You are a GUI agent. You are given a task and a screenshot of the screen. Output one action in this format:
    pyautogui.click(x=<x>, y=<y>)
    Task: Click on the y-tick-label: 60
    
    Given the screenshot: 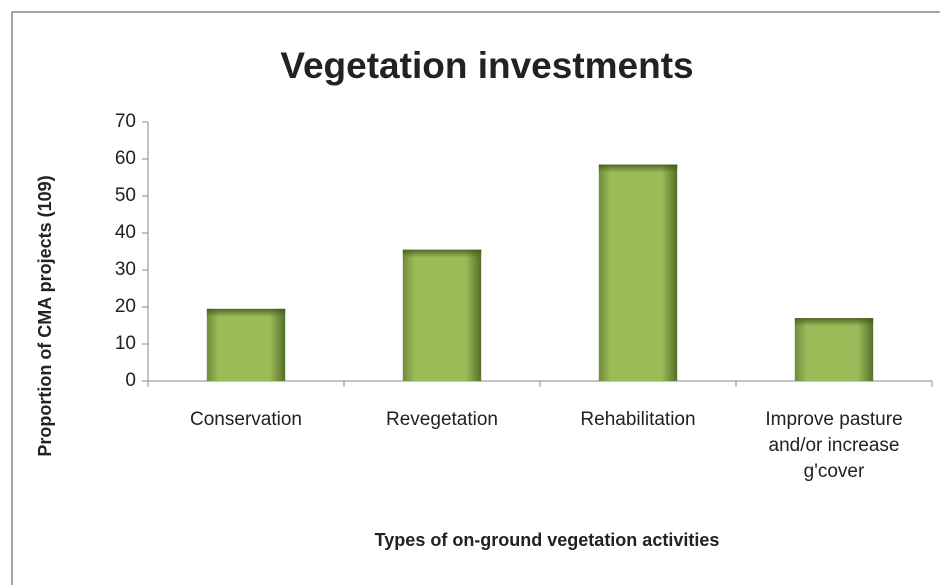 What is the action you would take?
    pyautogui.click(x=125, y=158)
    